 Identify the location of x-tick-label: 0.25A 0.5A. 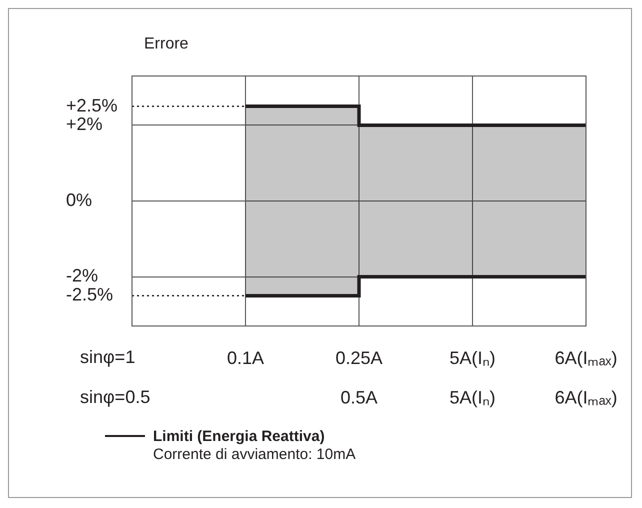
(359, 378).